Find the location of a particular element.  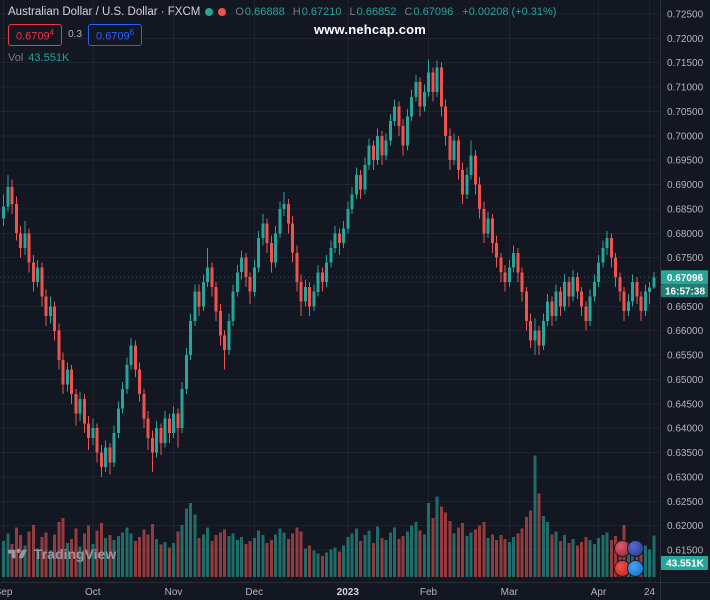

sell-button: 0.67094 is located at coordinates (35, 35).